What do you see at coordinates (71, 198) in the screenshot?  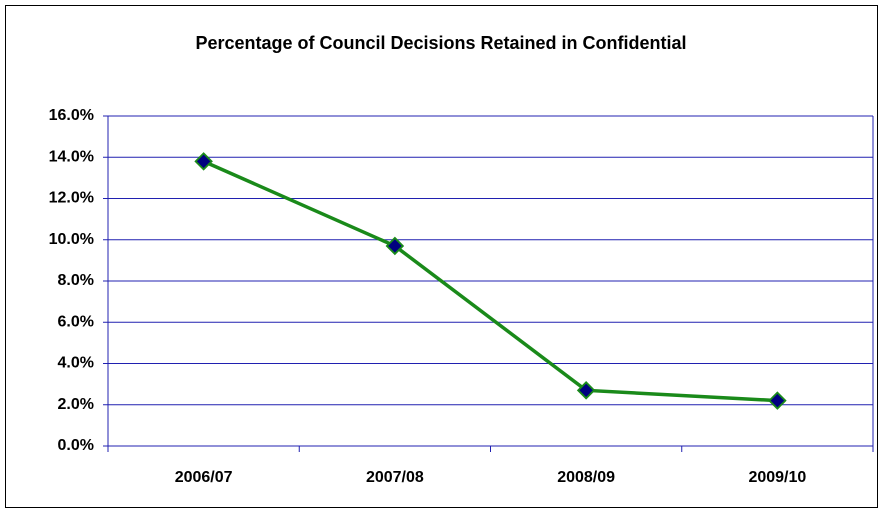 I see `y-tick-label: 12.0%` at bounding box center [71, 198].